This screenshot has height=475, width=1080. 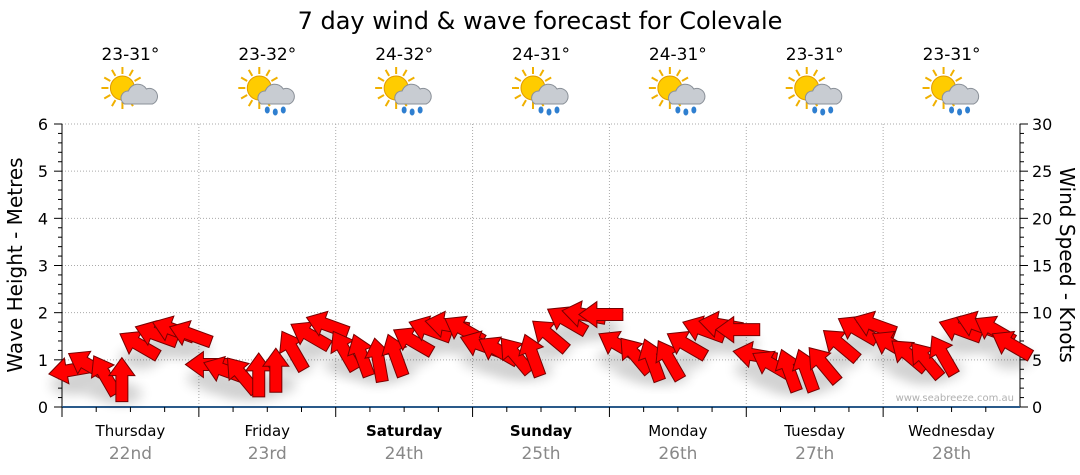 What do you see at coordinates (1067, 265) in the screenshot?
I see `y-axis-label-right: Wind Speed - Knots` at bounding box center [1067, 265].